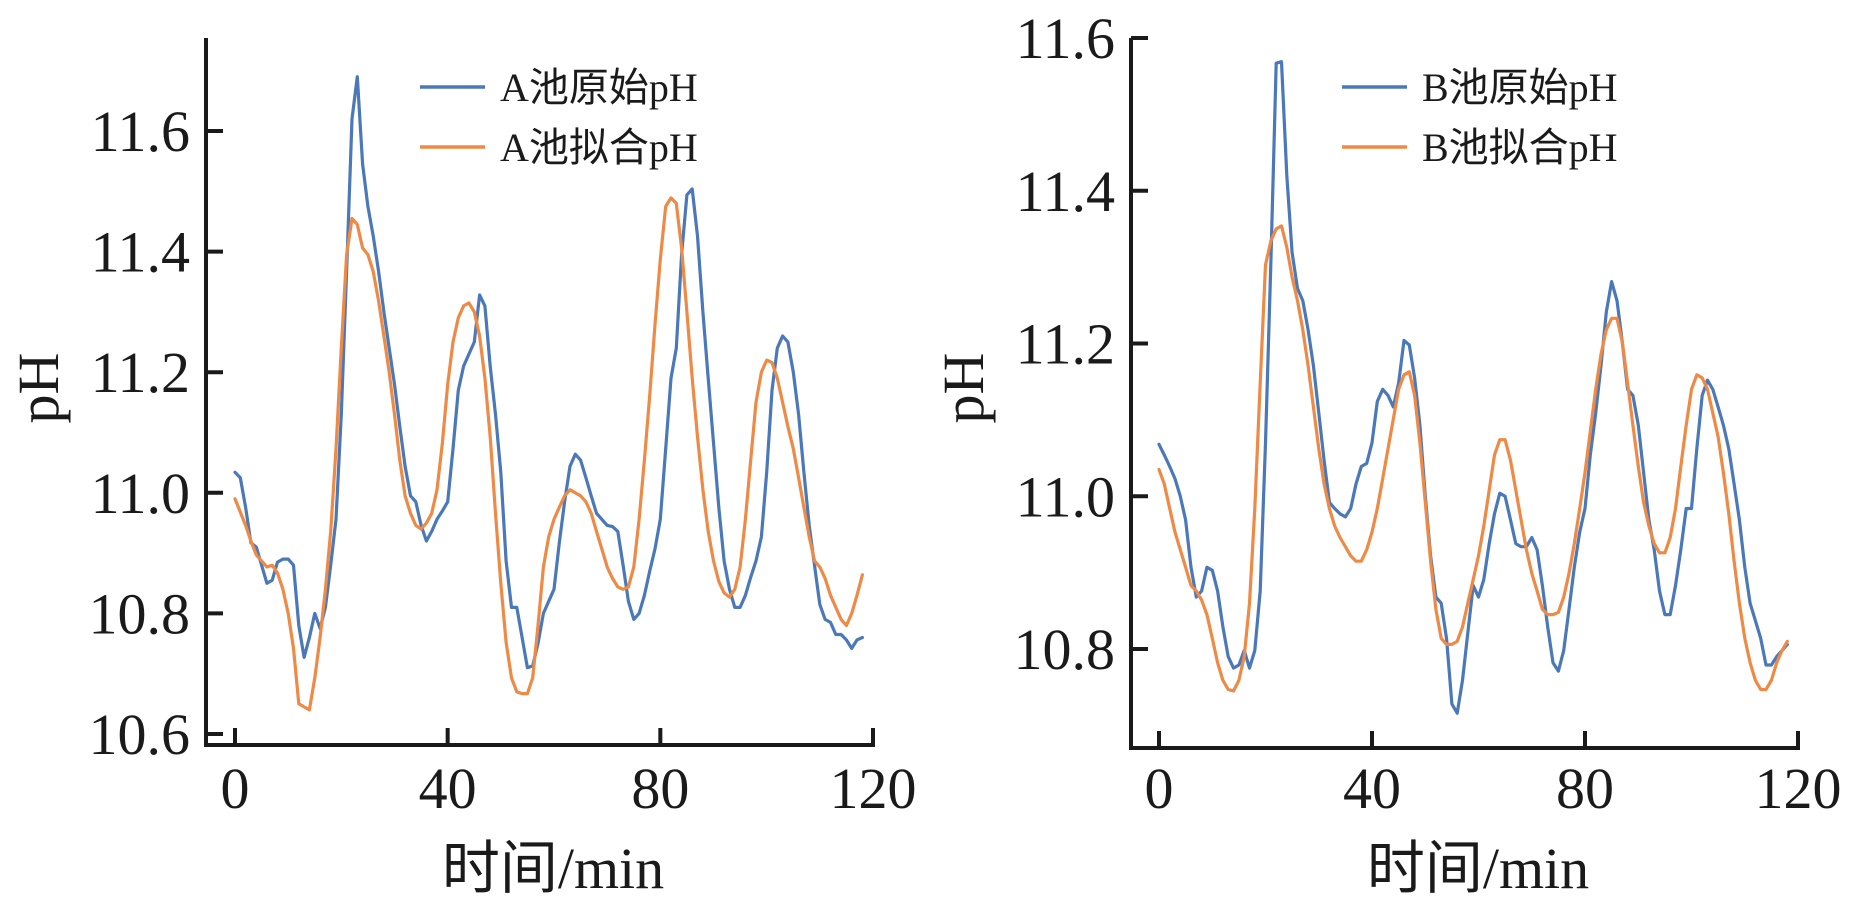  What do you see at coordinates (140, 734) in the screenshot?
I see `y-tick-label: 10.6` at bounding box center [140, 734].